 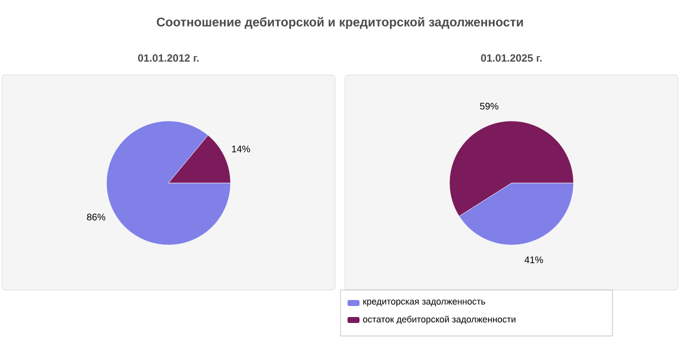 What do you see at coordinates (511, 58) in the screenshot?
I see `chart-title: 01.01.2025 г.` at bounding box center [511, 58].